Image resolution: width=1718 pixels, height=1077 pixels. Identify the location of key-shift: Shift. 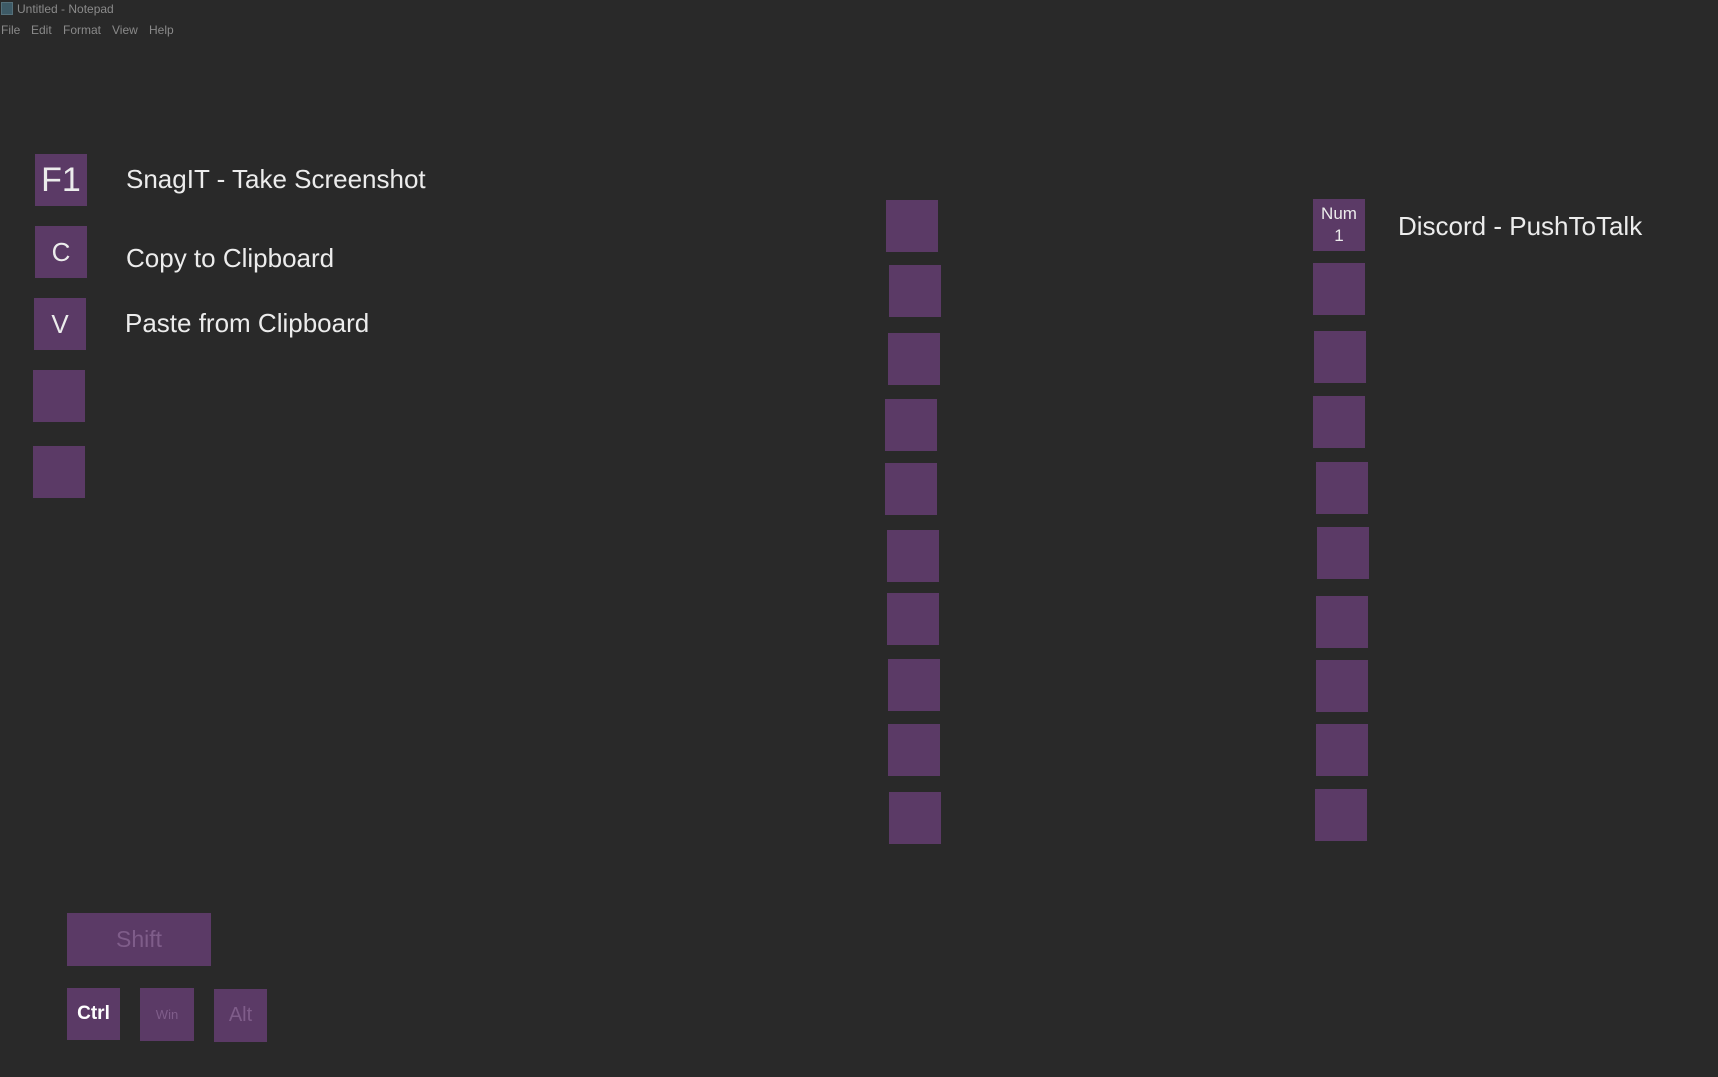
(139, 939).